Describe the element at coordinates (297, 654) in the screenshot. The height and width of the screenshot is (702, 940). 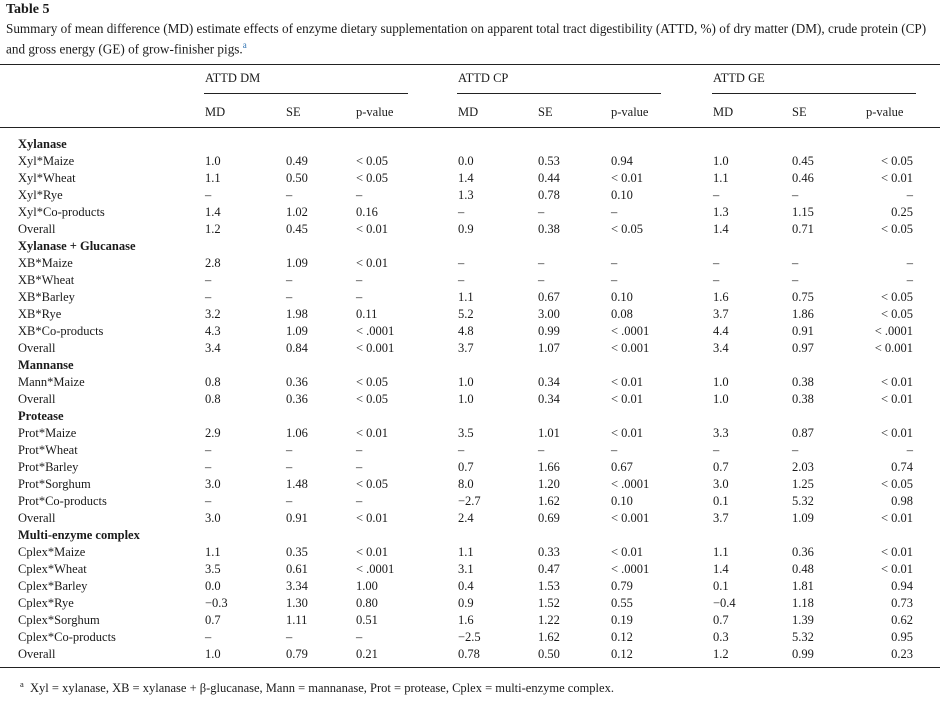
I see `se-dm-cell: 0.79` at that location.